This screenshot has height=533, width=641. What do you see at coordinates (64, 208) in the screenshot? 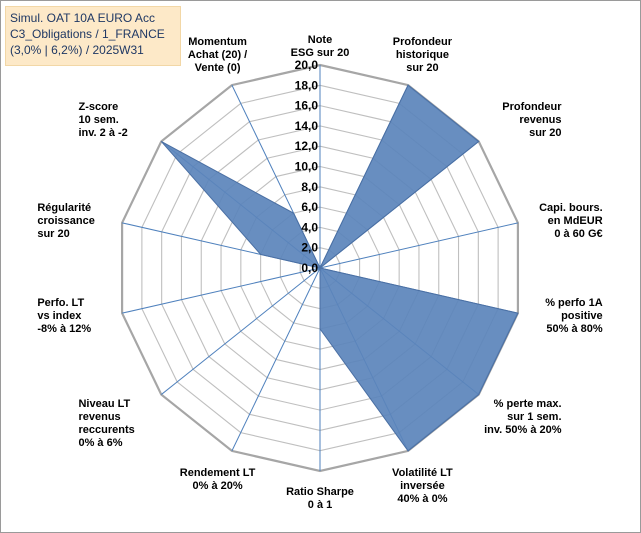
I see `axis-label-line: Régularité` at bounding box center [64, 208].